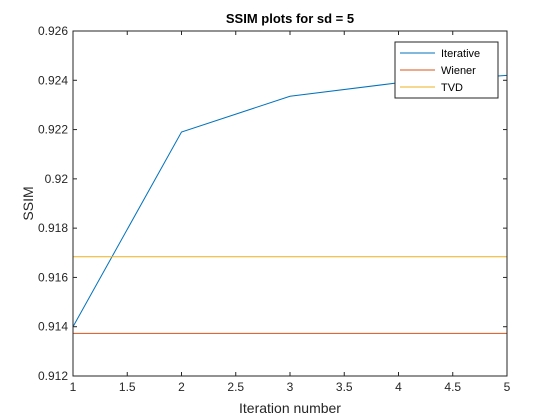  I want to click on x-tick-label: 3.5, so click(344, 387).